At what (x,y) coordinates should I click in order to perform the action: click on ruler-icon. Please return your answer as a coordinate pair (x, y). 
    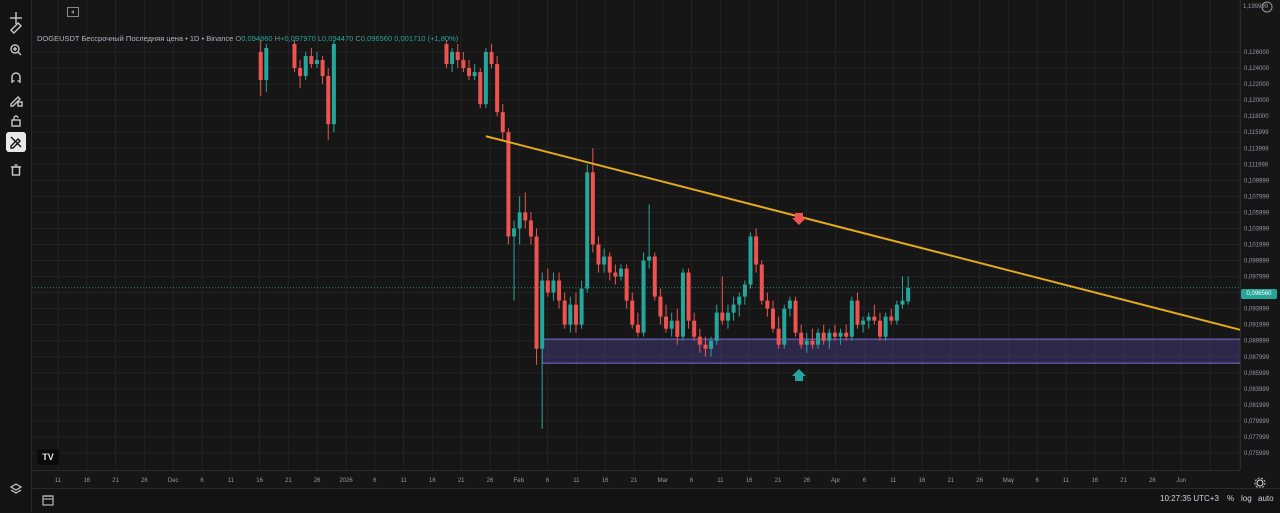
    Looking at the image, I should click on (16, 28).